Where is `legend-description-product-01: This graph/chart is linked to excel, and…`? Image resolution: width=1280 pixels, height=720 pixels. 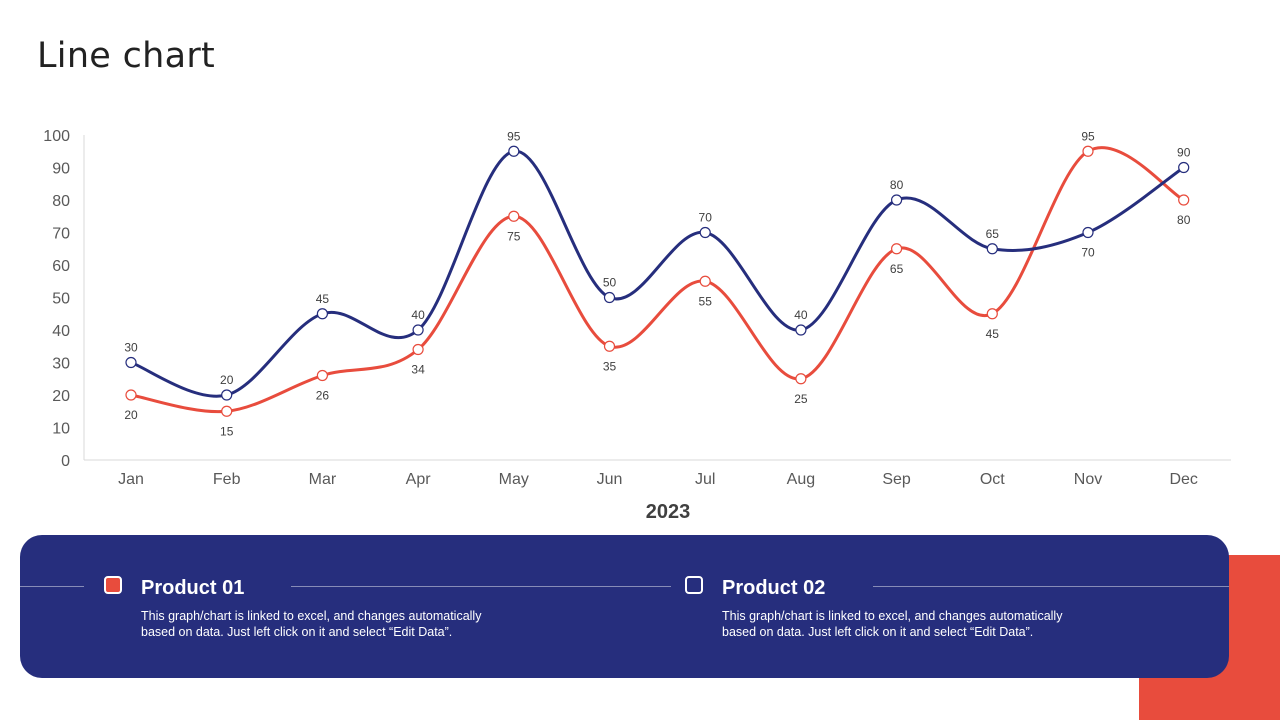 legend-description-product-01: This graph/chart is linked to excel, and… is located at coordinates (331, 624).